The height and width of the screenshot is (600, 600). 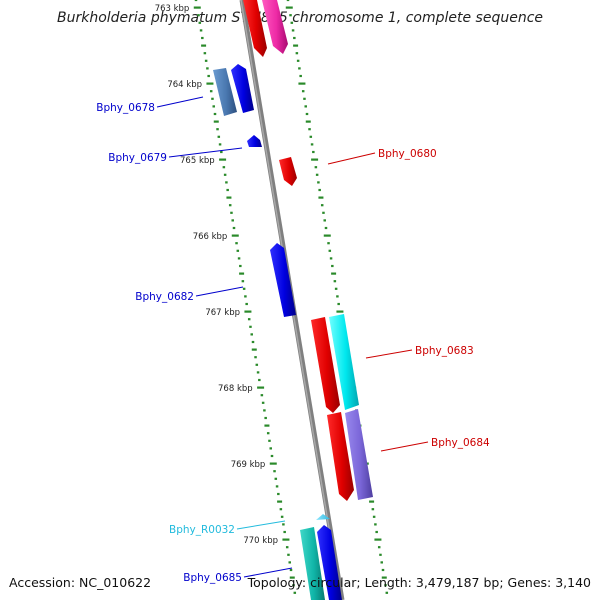 I want to click on gene-glyph-bphy-0685-a, so click(x=312, y=563).